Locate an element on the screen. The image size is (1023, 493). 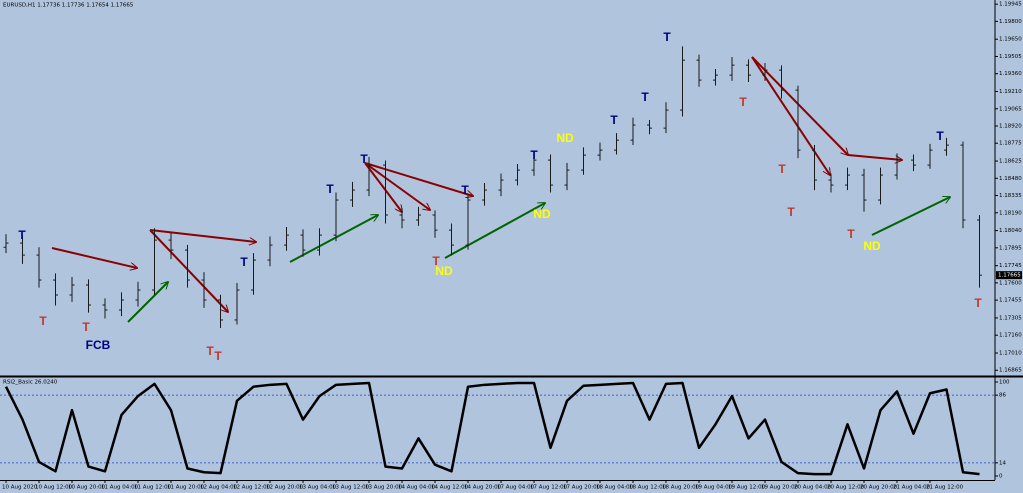
x-tick-label: 11 Aug 12:00 is located at coordinates (153, 488).